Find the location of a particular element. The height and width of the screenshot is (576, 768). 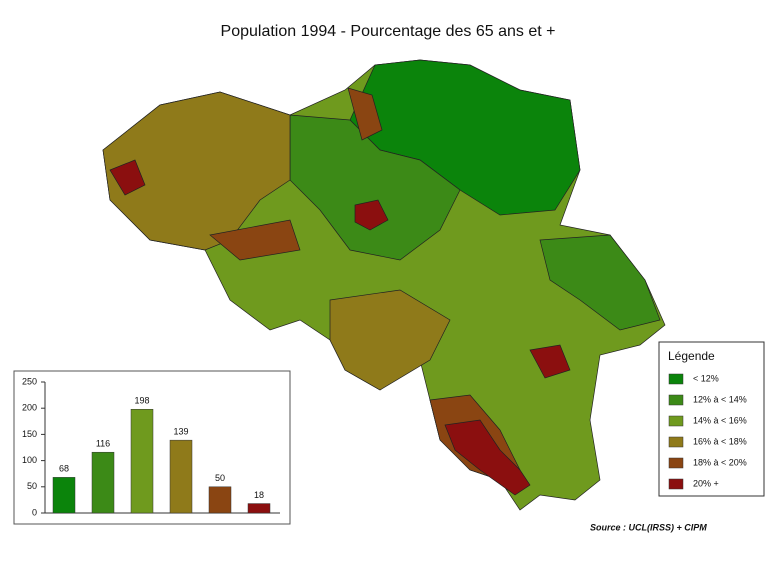

legend-label: 12% à < 14% is located at coordinates (720, 399).